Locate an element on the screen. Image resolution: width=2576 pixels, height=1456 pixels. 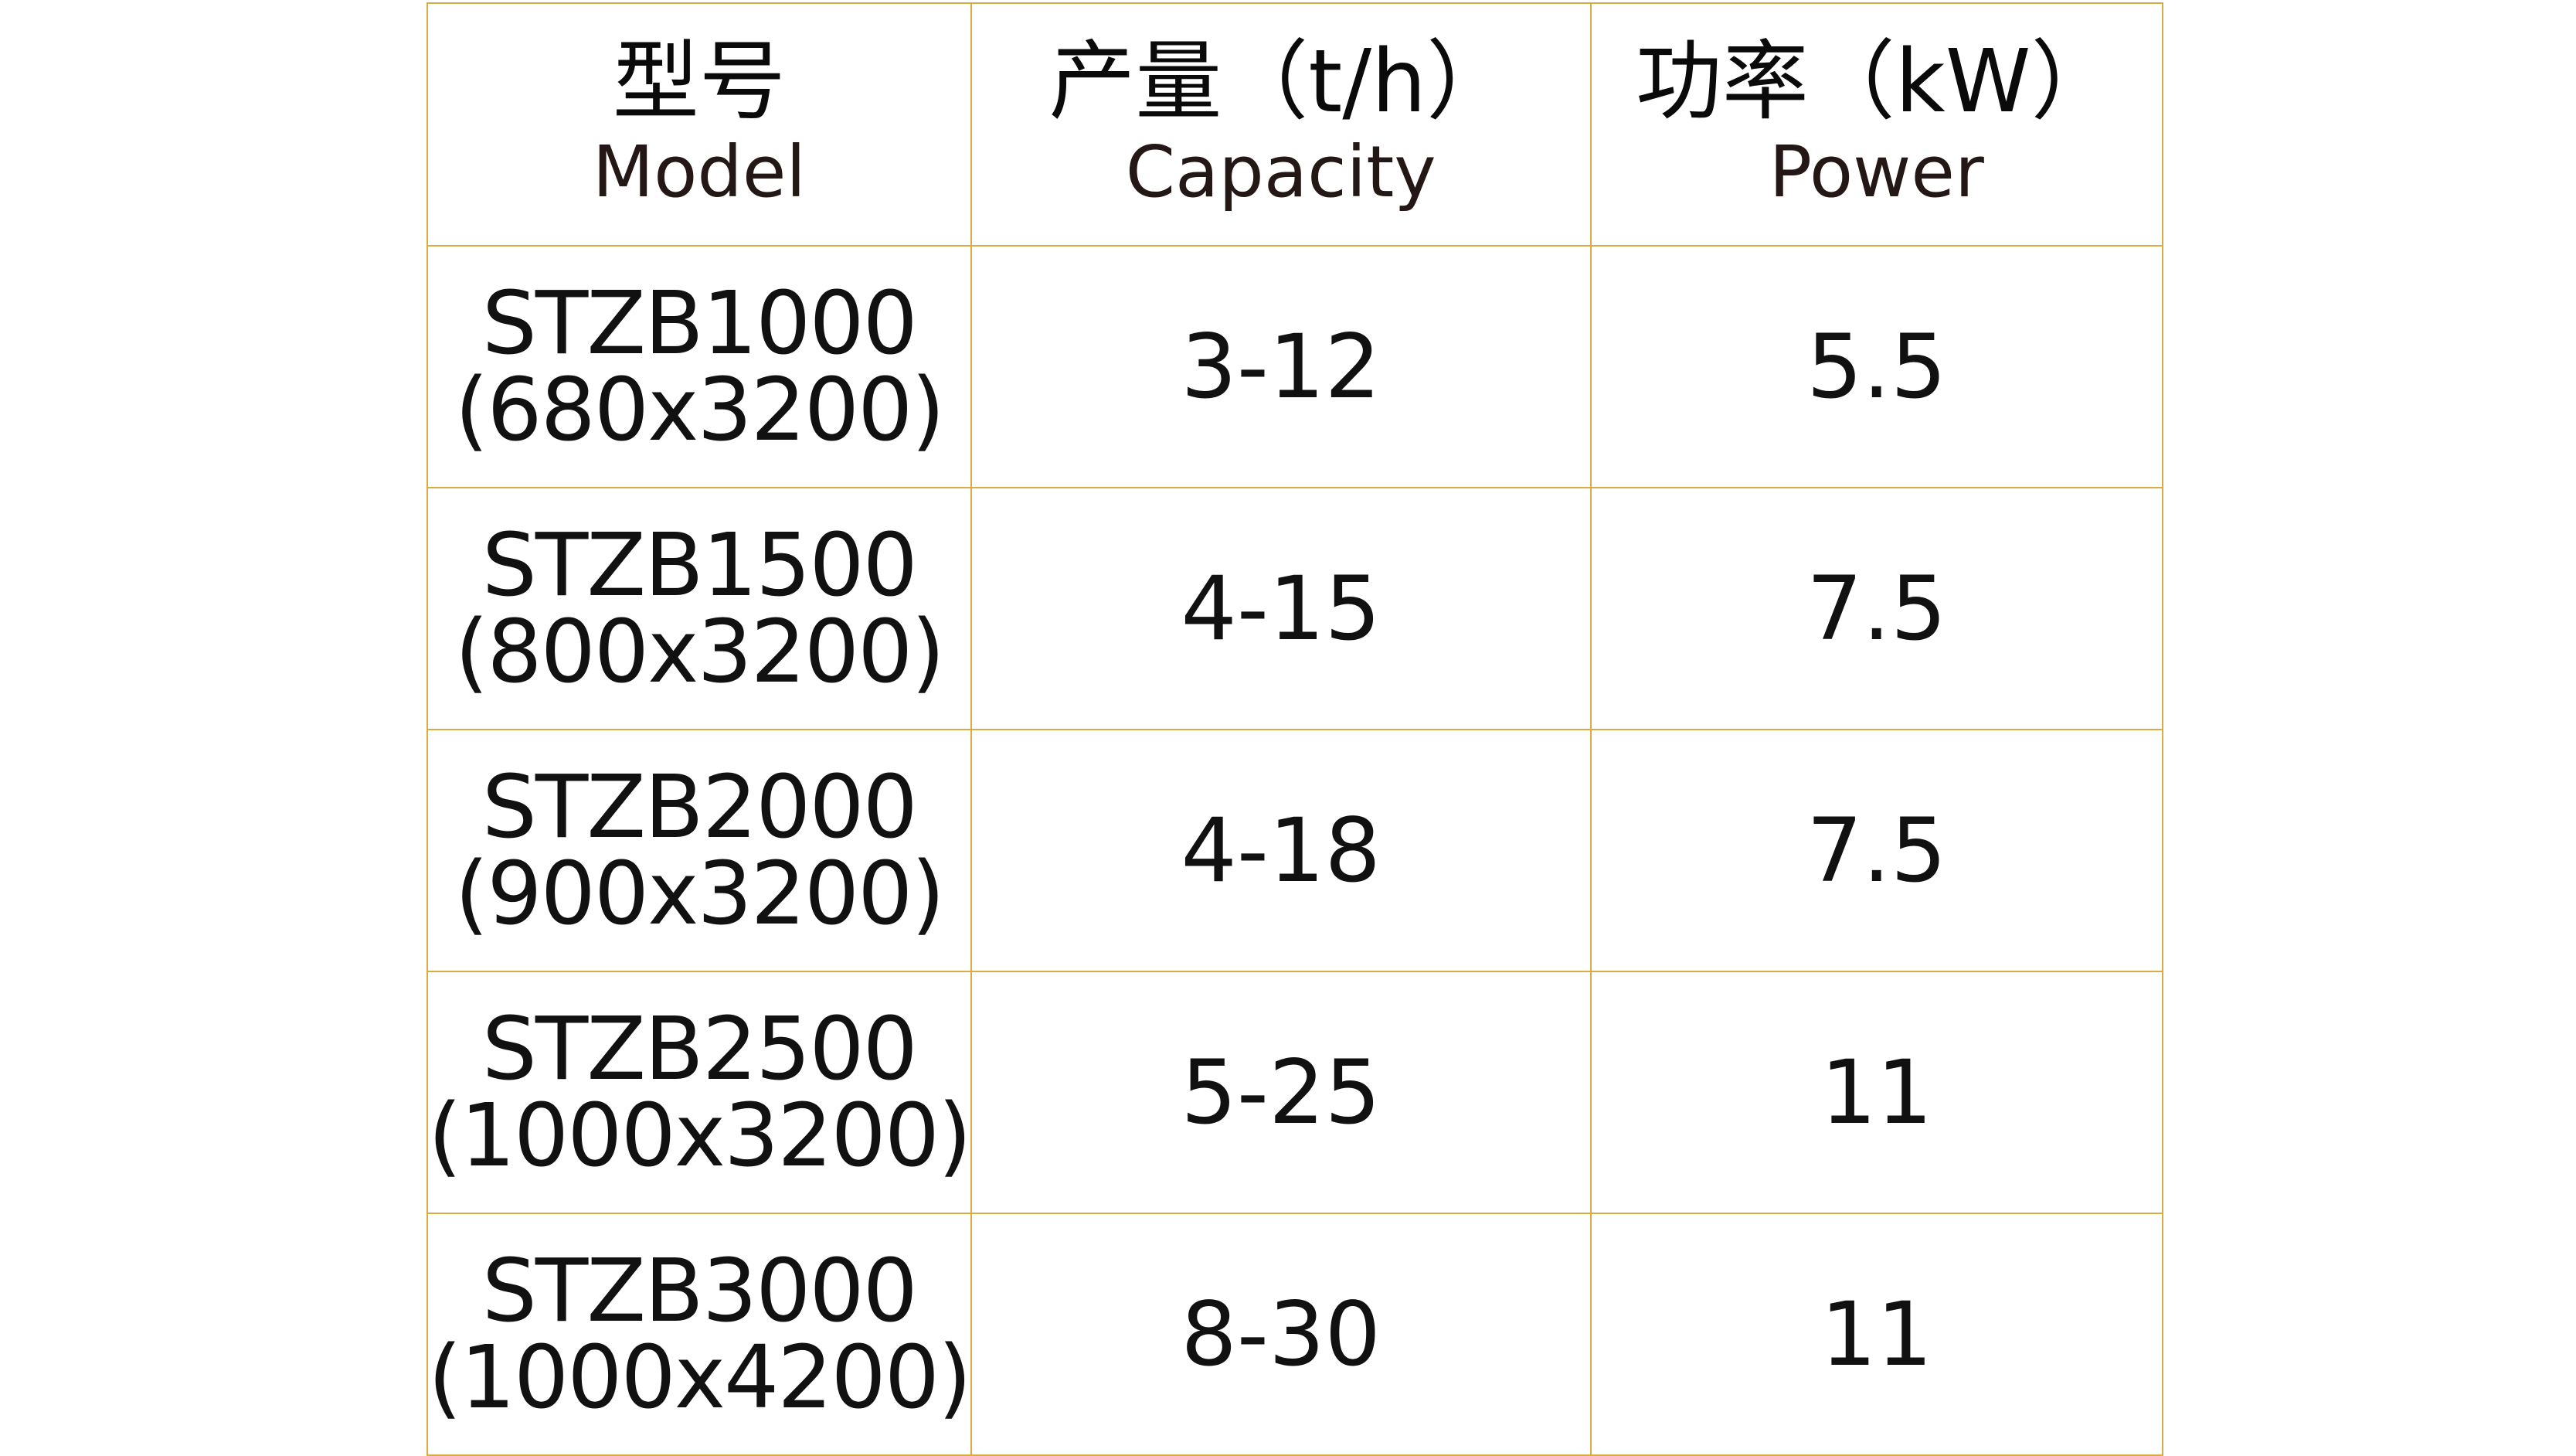
cell-power: 5.5 is located at coordinates (1876, 367).